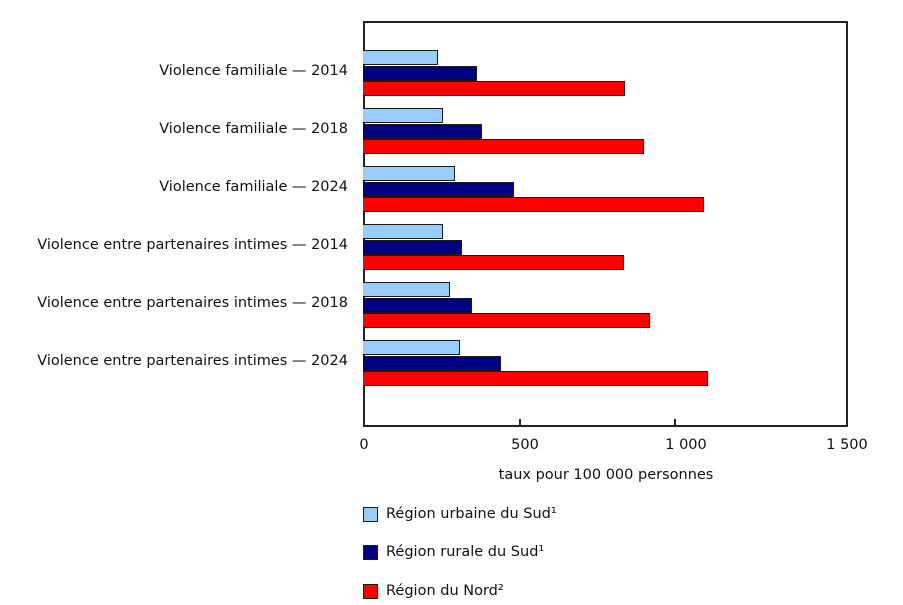 This screenshot has width=903, height=605. Describe the element at coordinates (525, 445) in the screenshot. I see `x-tick-label: 500` at that location.